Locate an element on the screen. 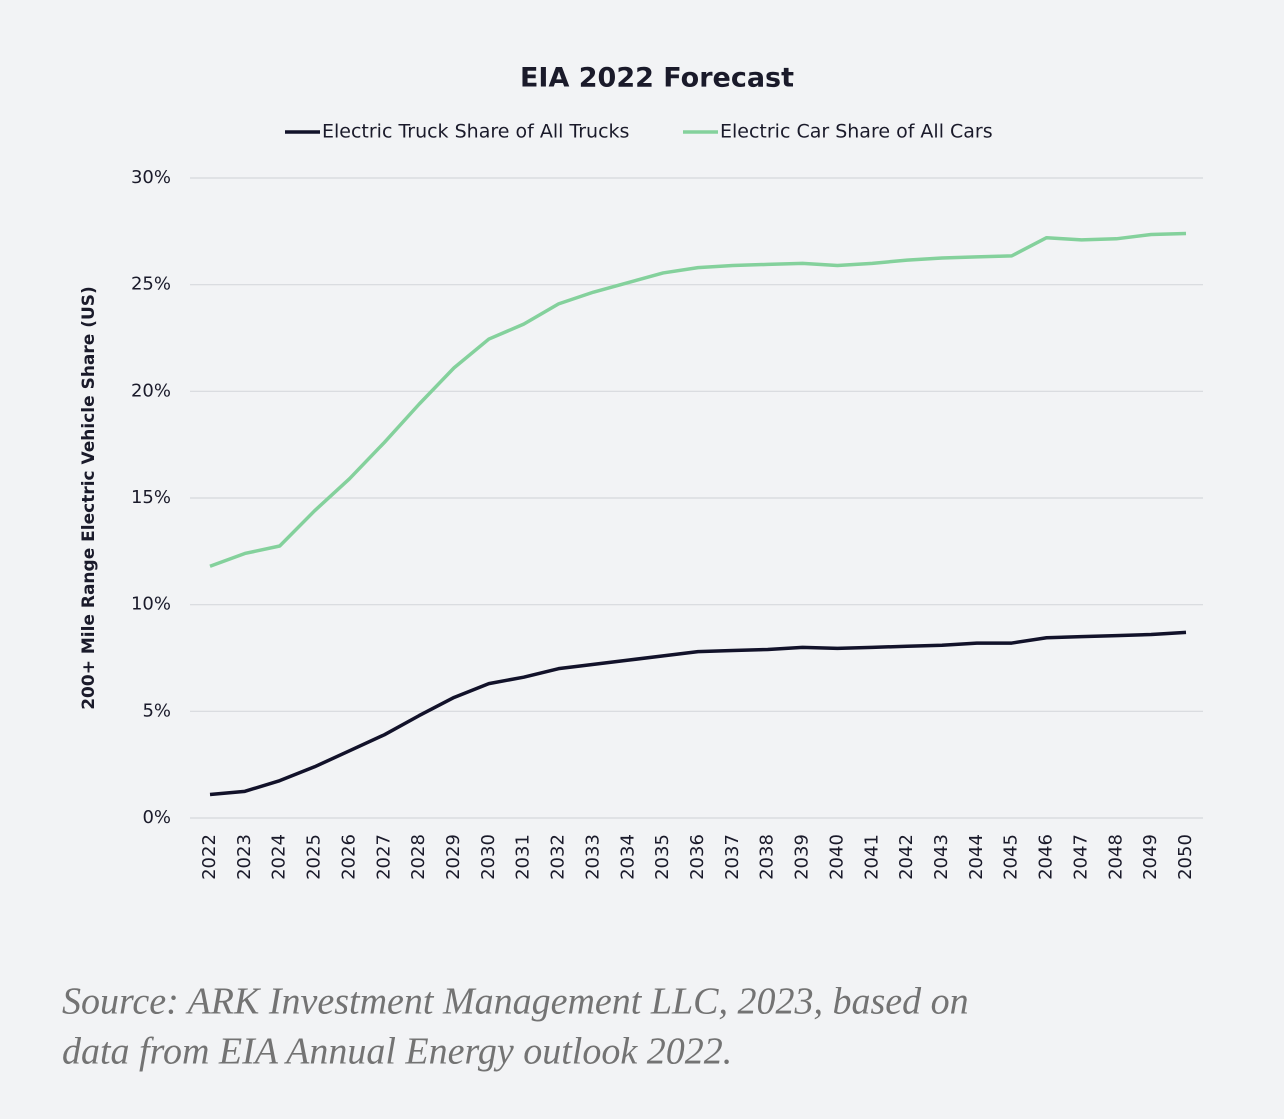 Image resolution: width=1284 pixels, height=1119 pixels. y-tick-label: 20% is located at coordinates (151, 390).